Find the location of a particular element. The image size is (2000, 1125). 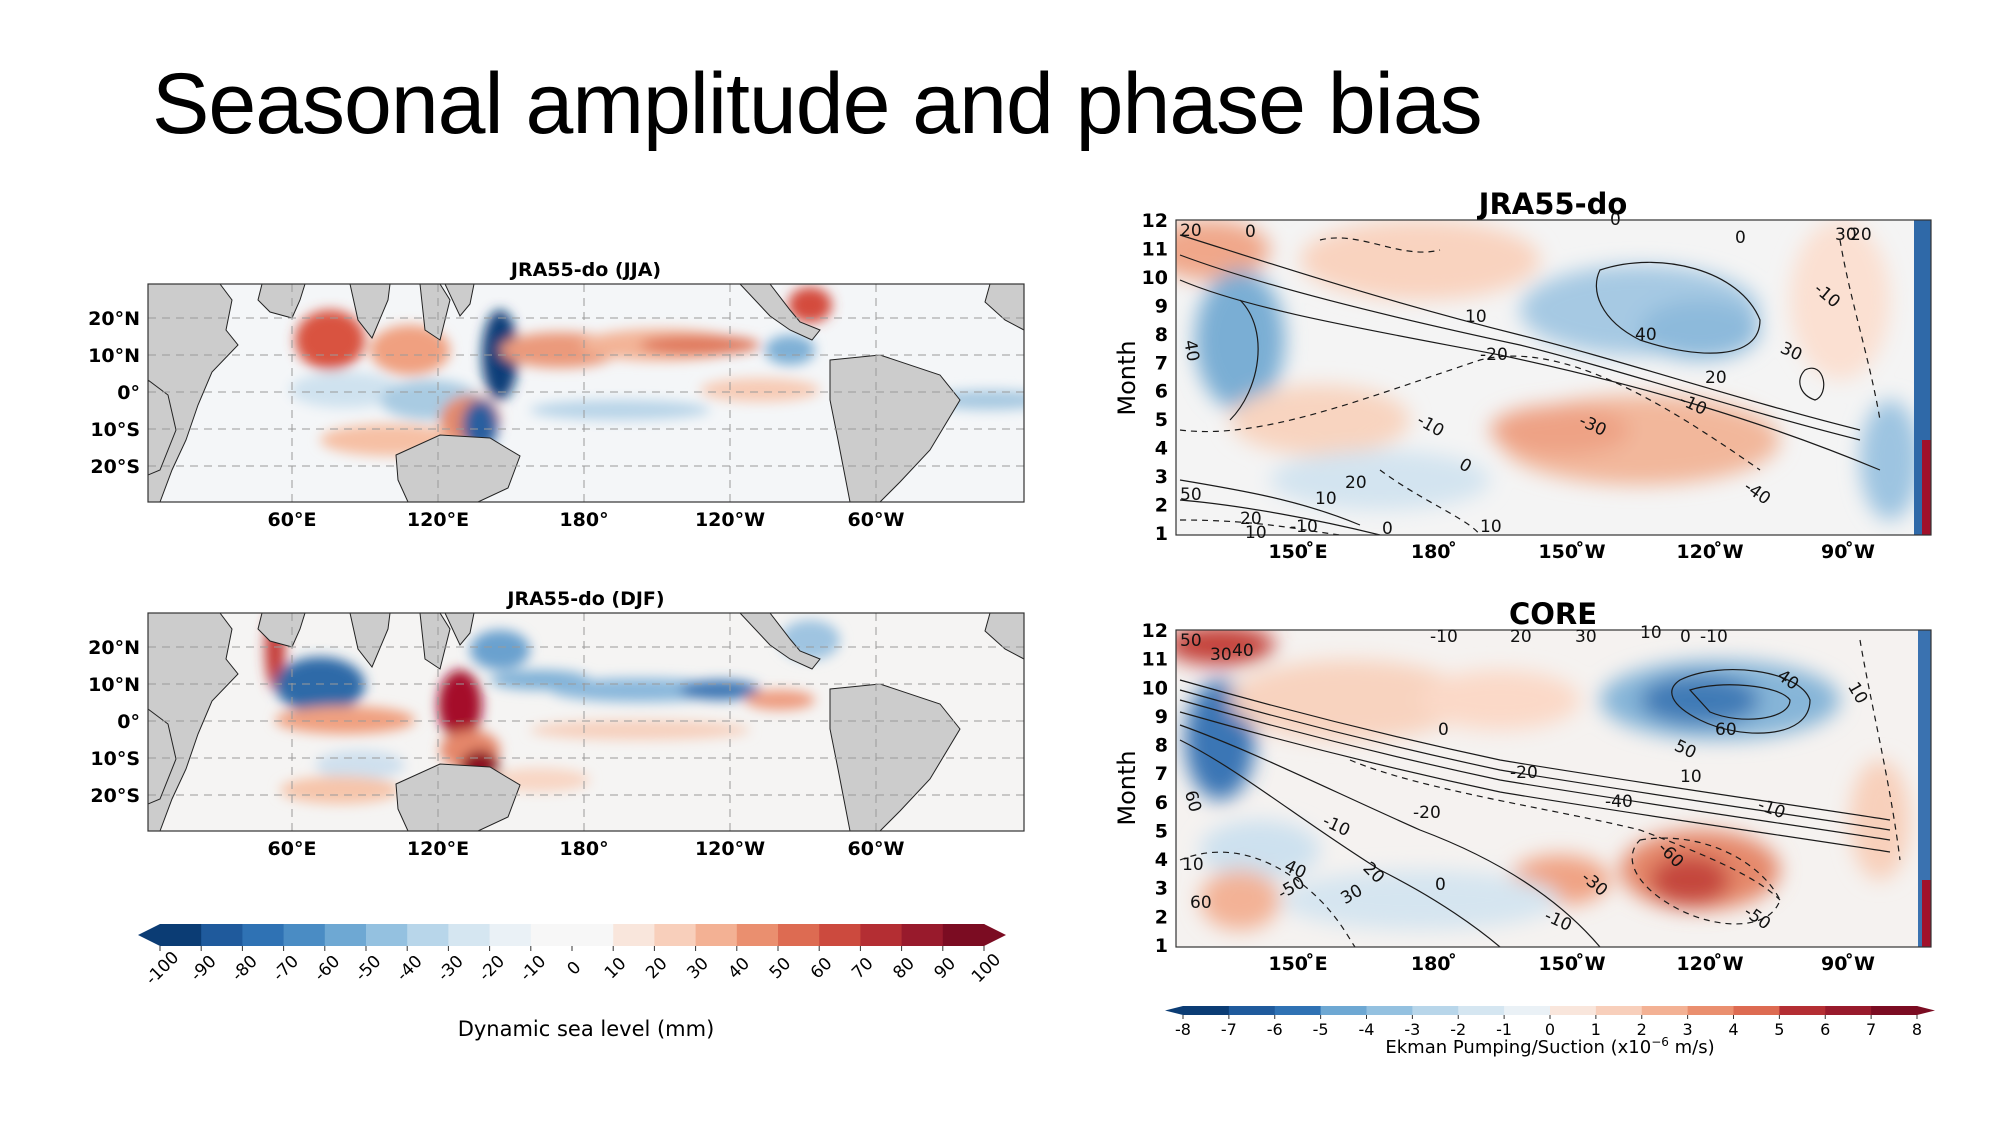

colorbar-ekman-tick-label: -3 is located at coordinates (1412, 1029).